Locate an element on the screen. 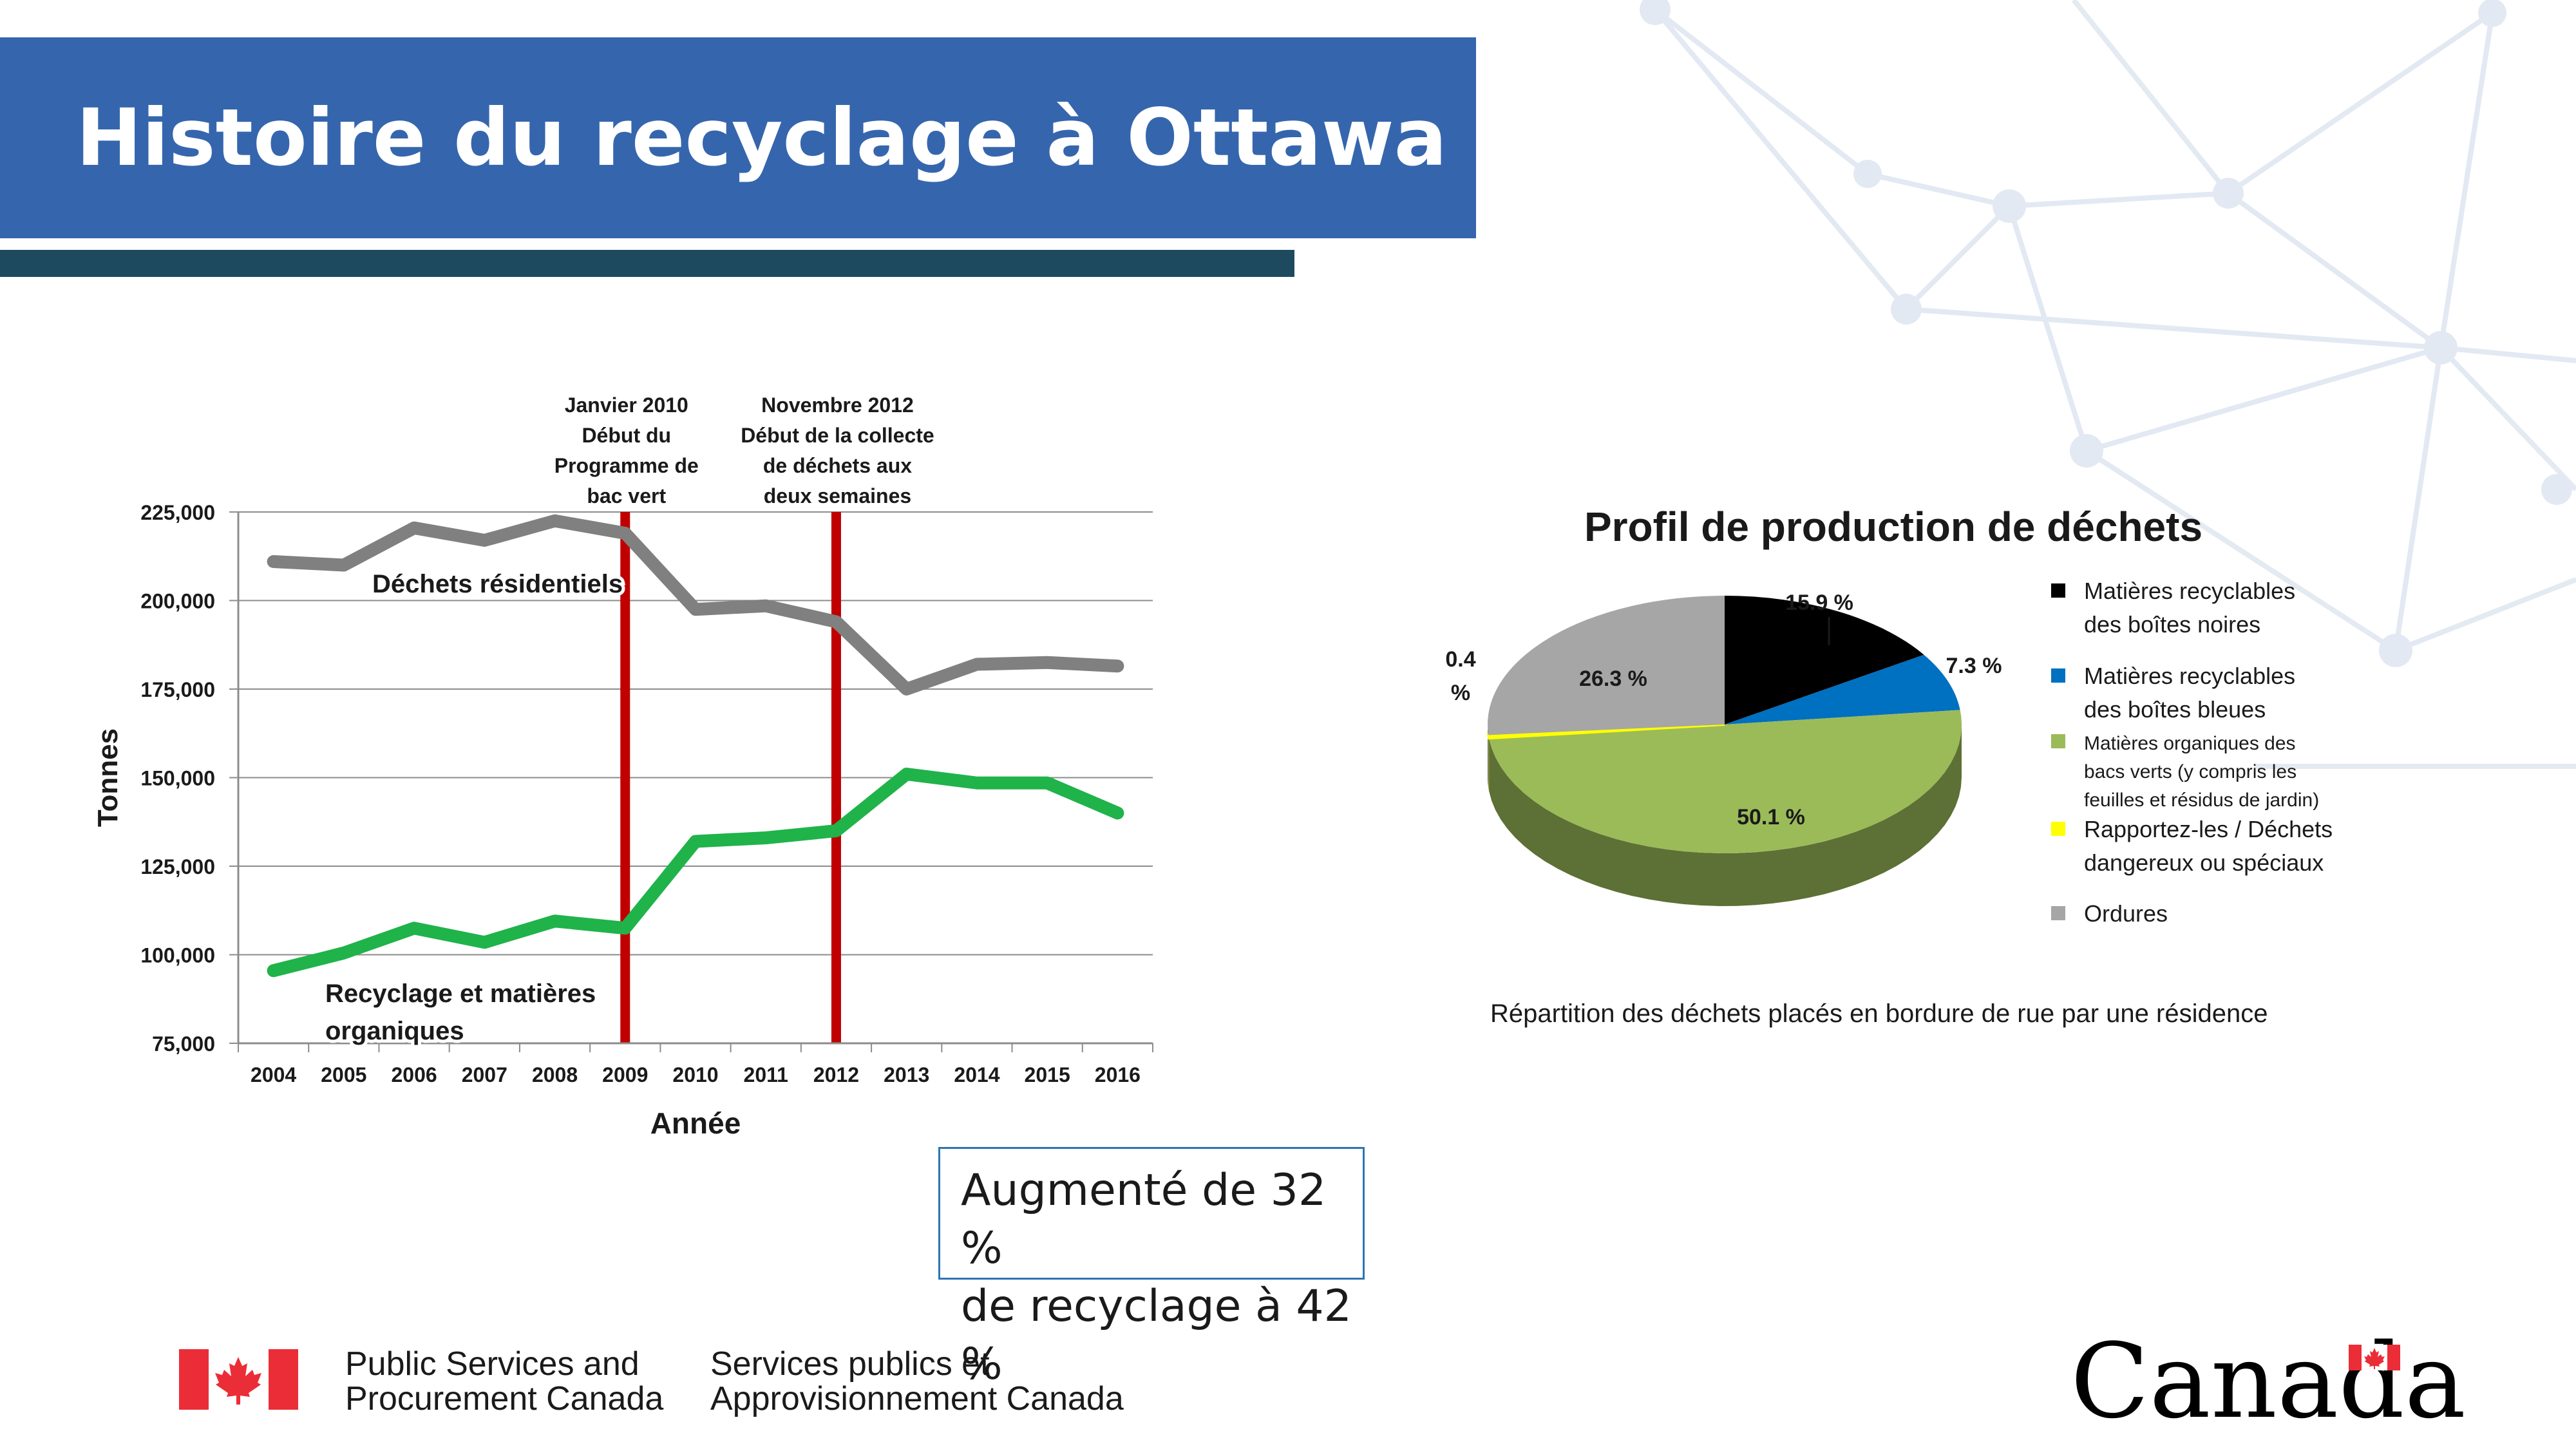 This screenshot has height=1449, width=2576. pie-slice-label: 26.3 % is located at coordinates (1613, 679).